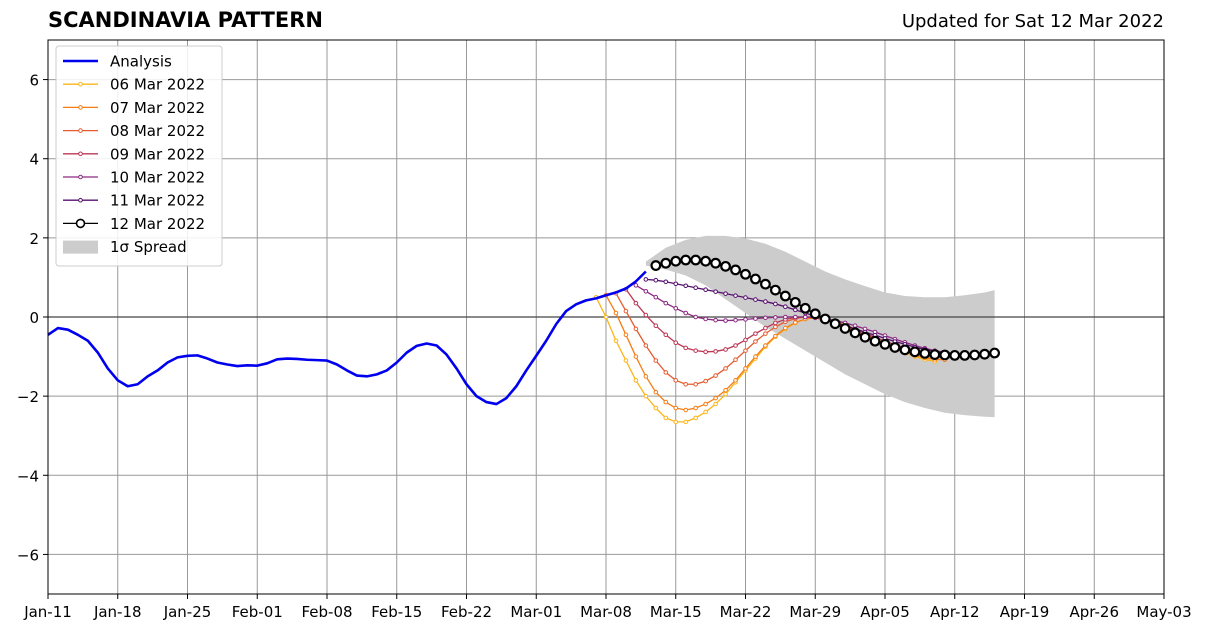 The image size is (1207, 633). What do you see at coordinates (187, 612) in the screenshot?
I see `x-tick-label: Jan-25` at bounding box center [187, 612].